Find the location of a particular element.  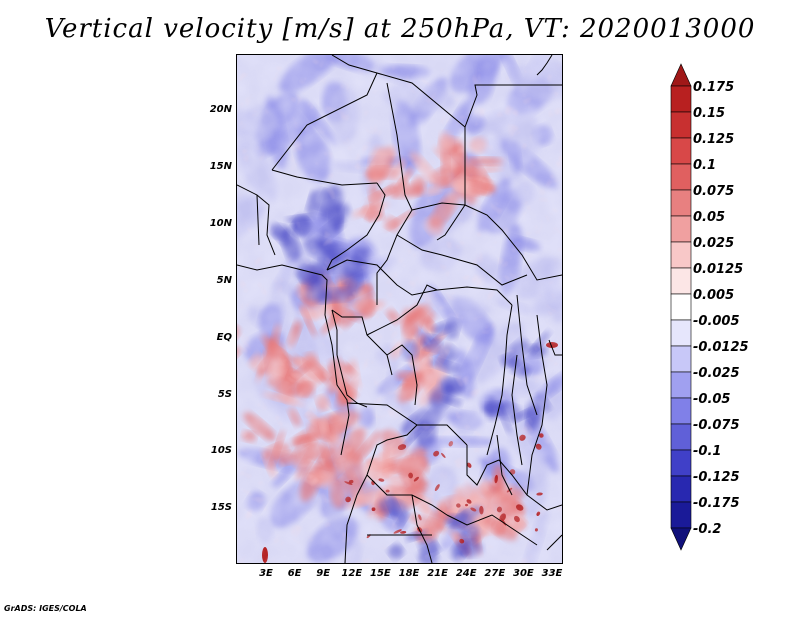

colorbar-level: 0.0125 is located at coordinates (718, 269).